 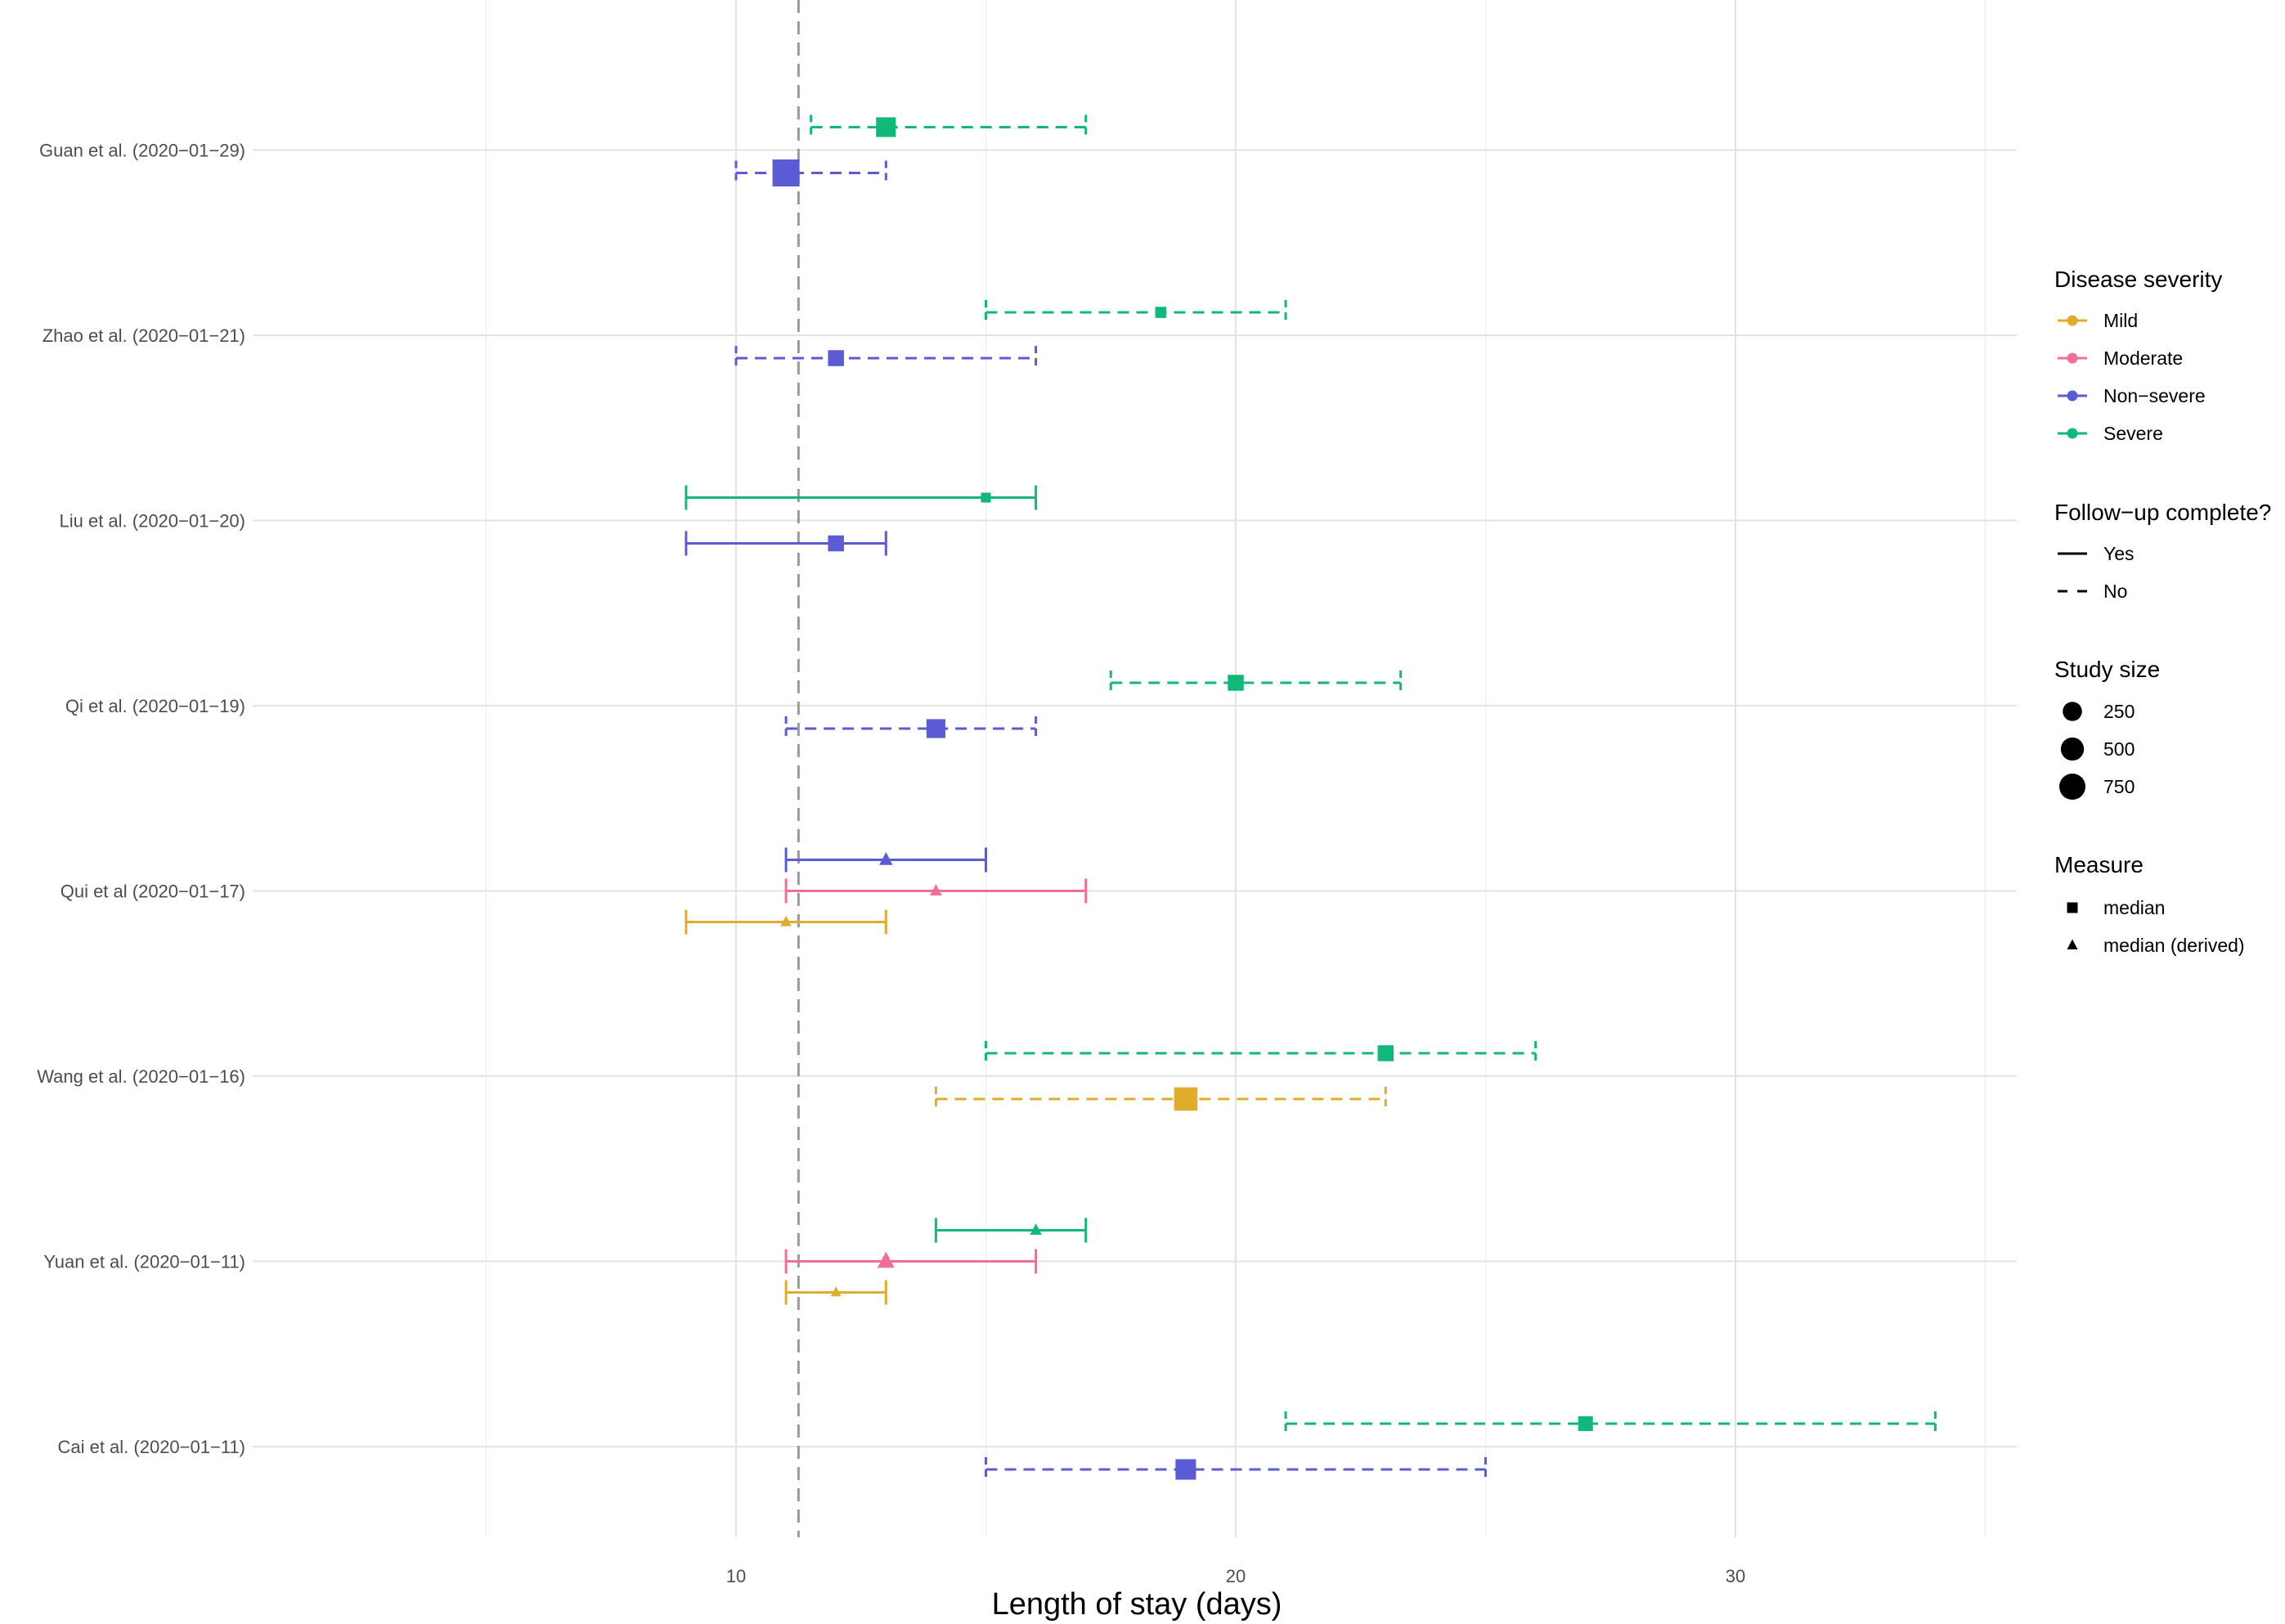 What do you see at coordinates (2120, 321) in the screenshot?
I see `legend-label: Mild` at bounding box center [2120, 321].